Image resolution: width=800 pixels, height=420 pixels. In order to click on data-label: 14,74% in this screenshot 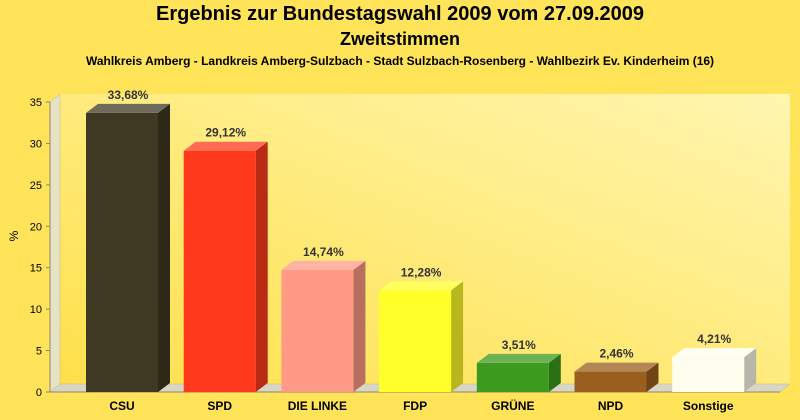, I will do `click(323, 252)`.